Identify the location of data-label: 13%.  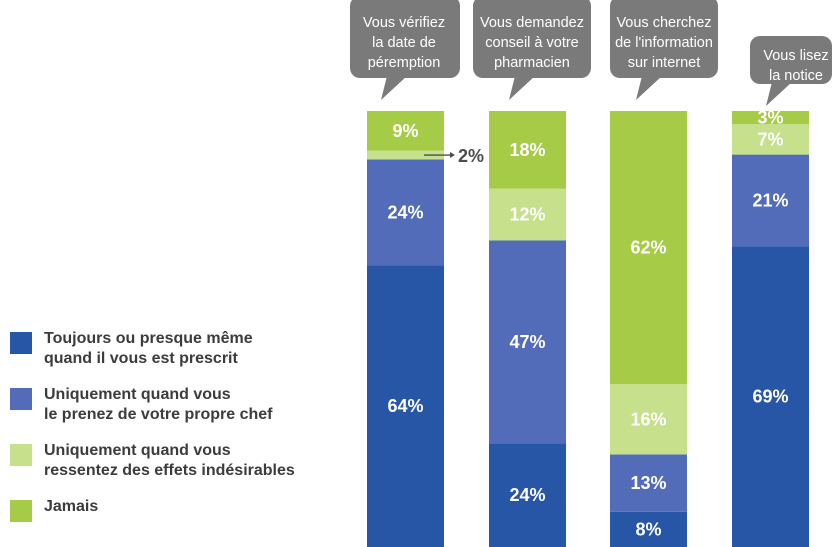
(648, 483).